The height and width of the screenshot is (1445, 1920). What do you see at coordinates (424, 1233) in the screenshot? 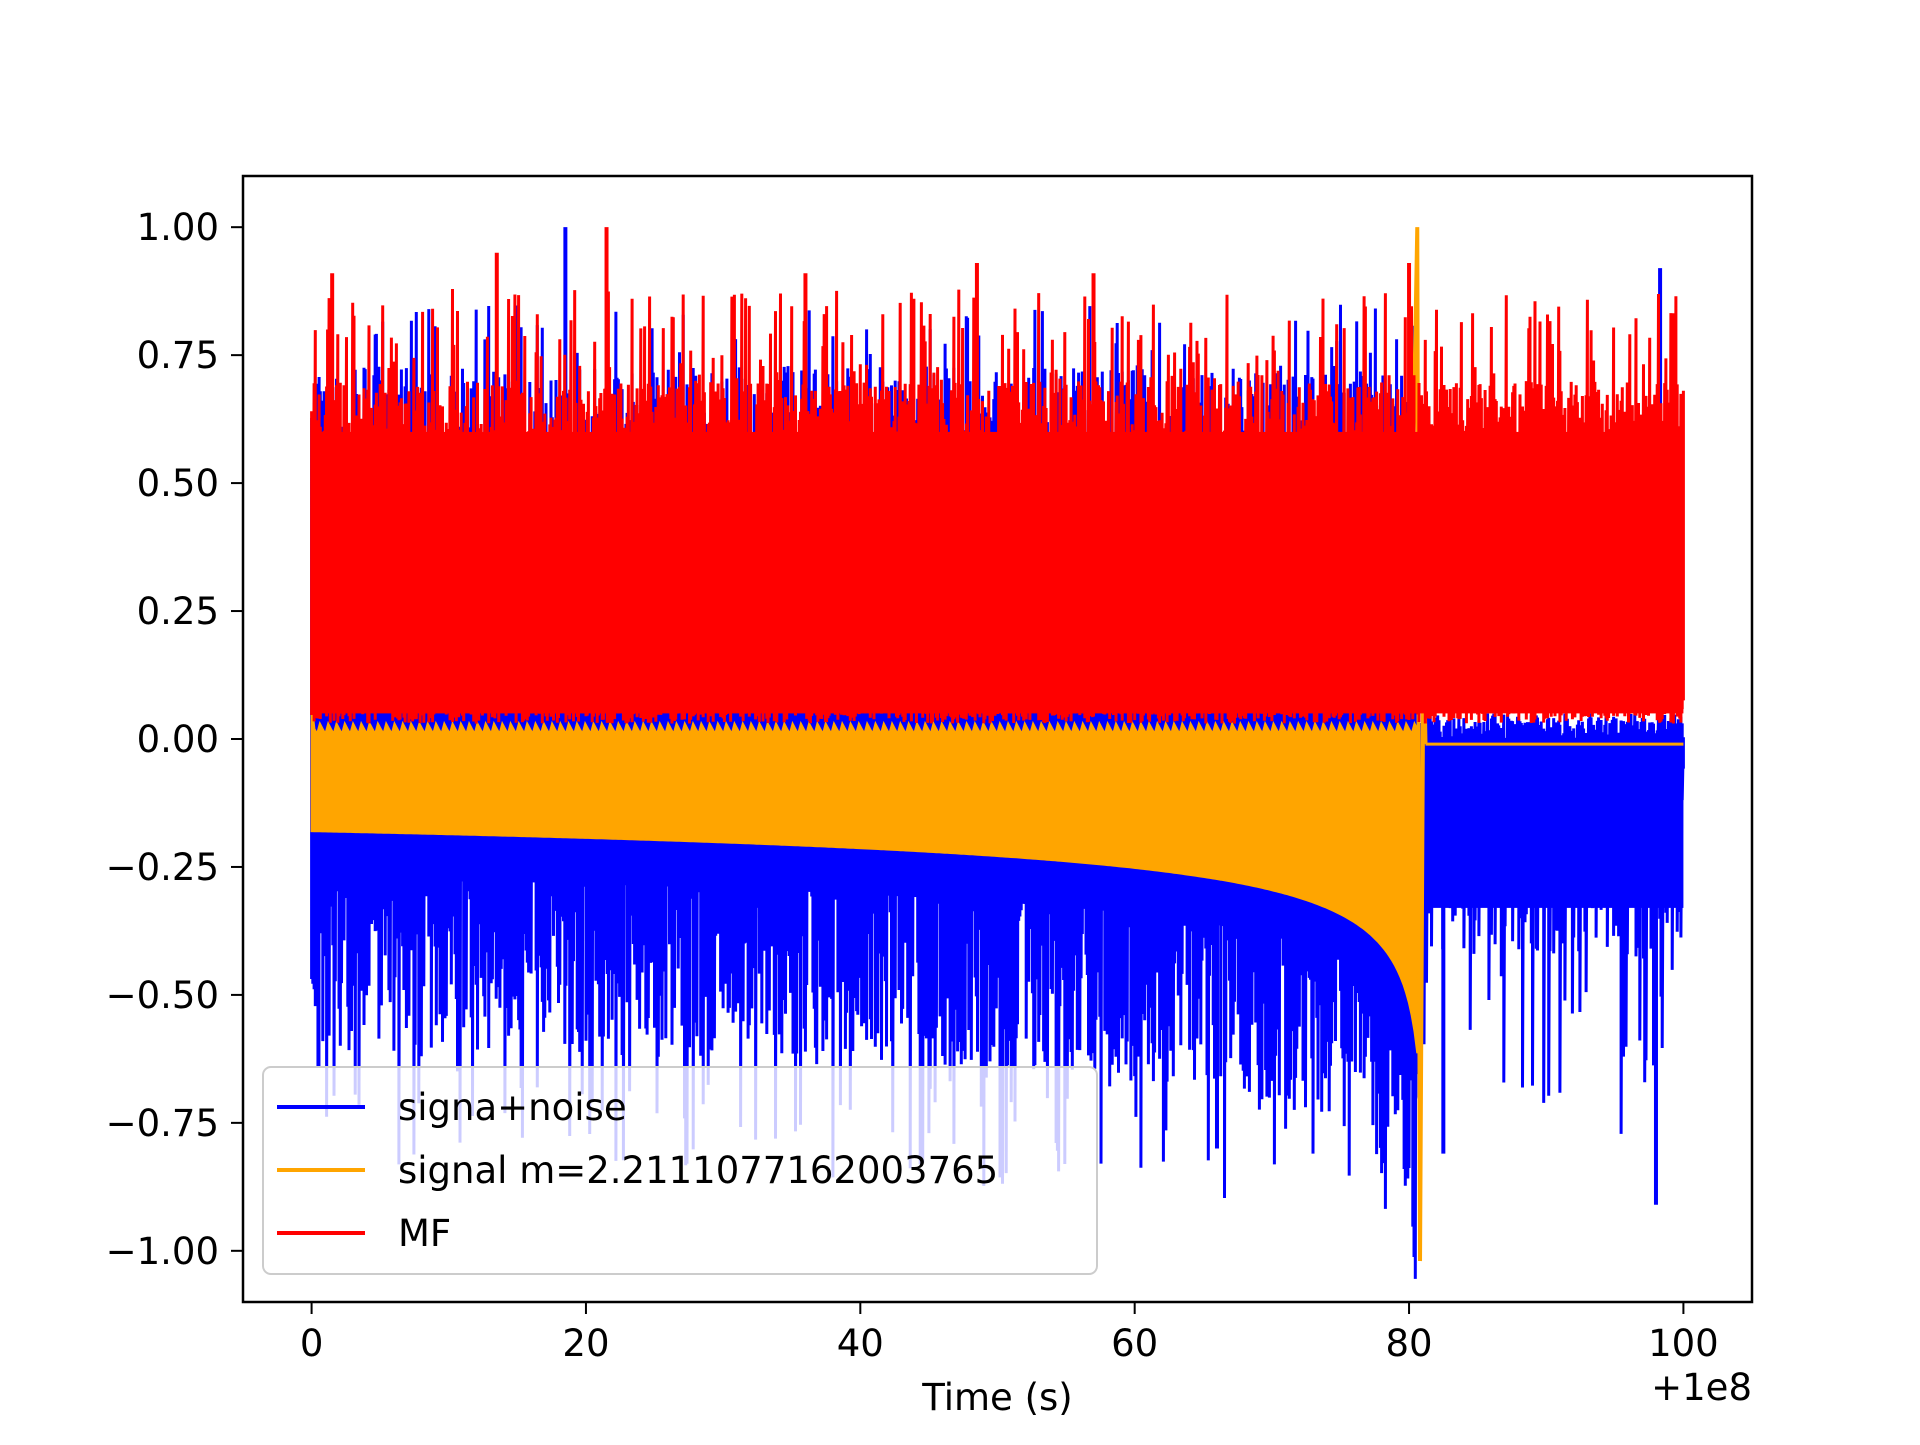
I see `legend-label: MF` at bounding box center [424, 1233].